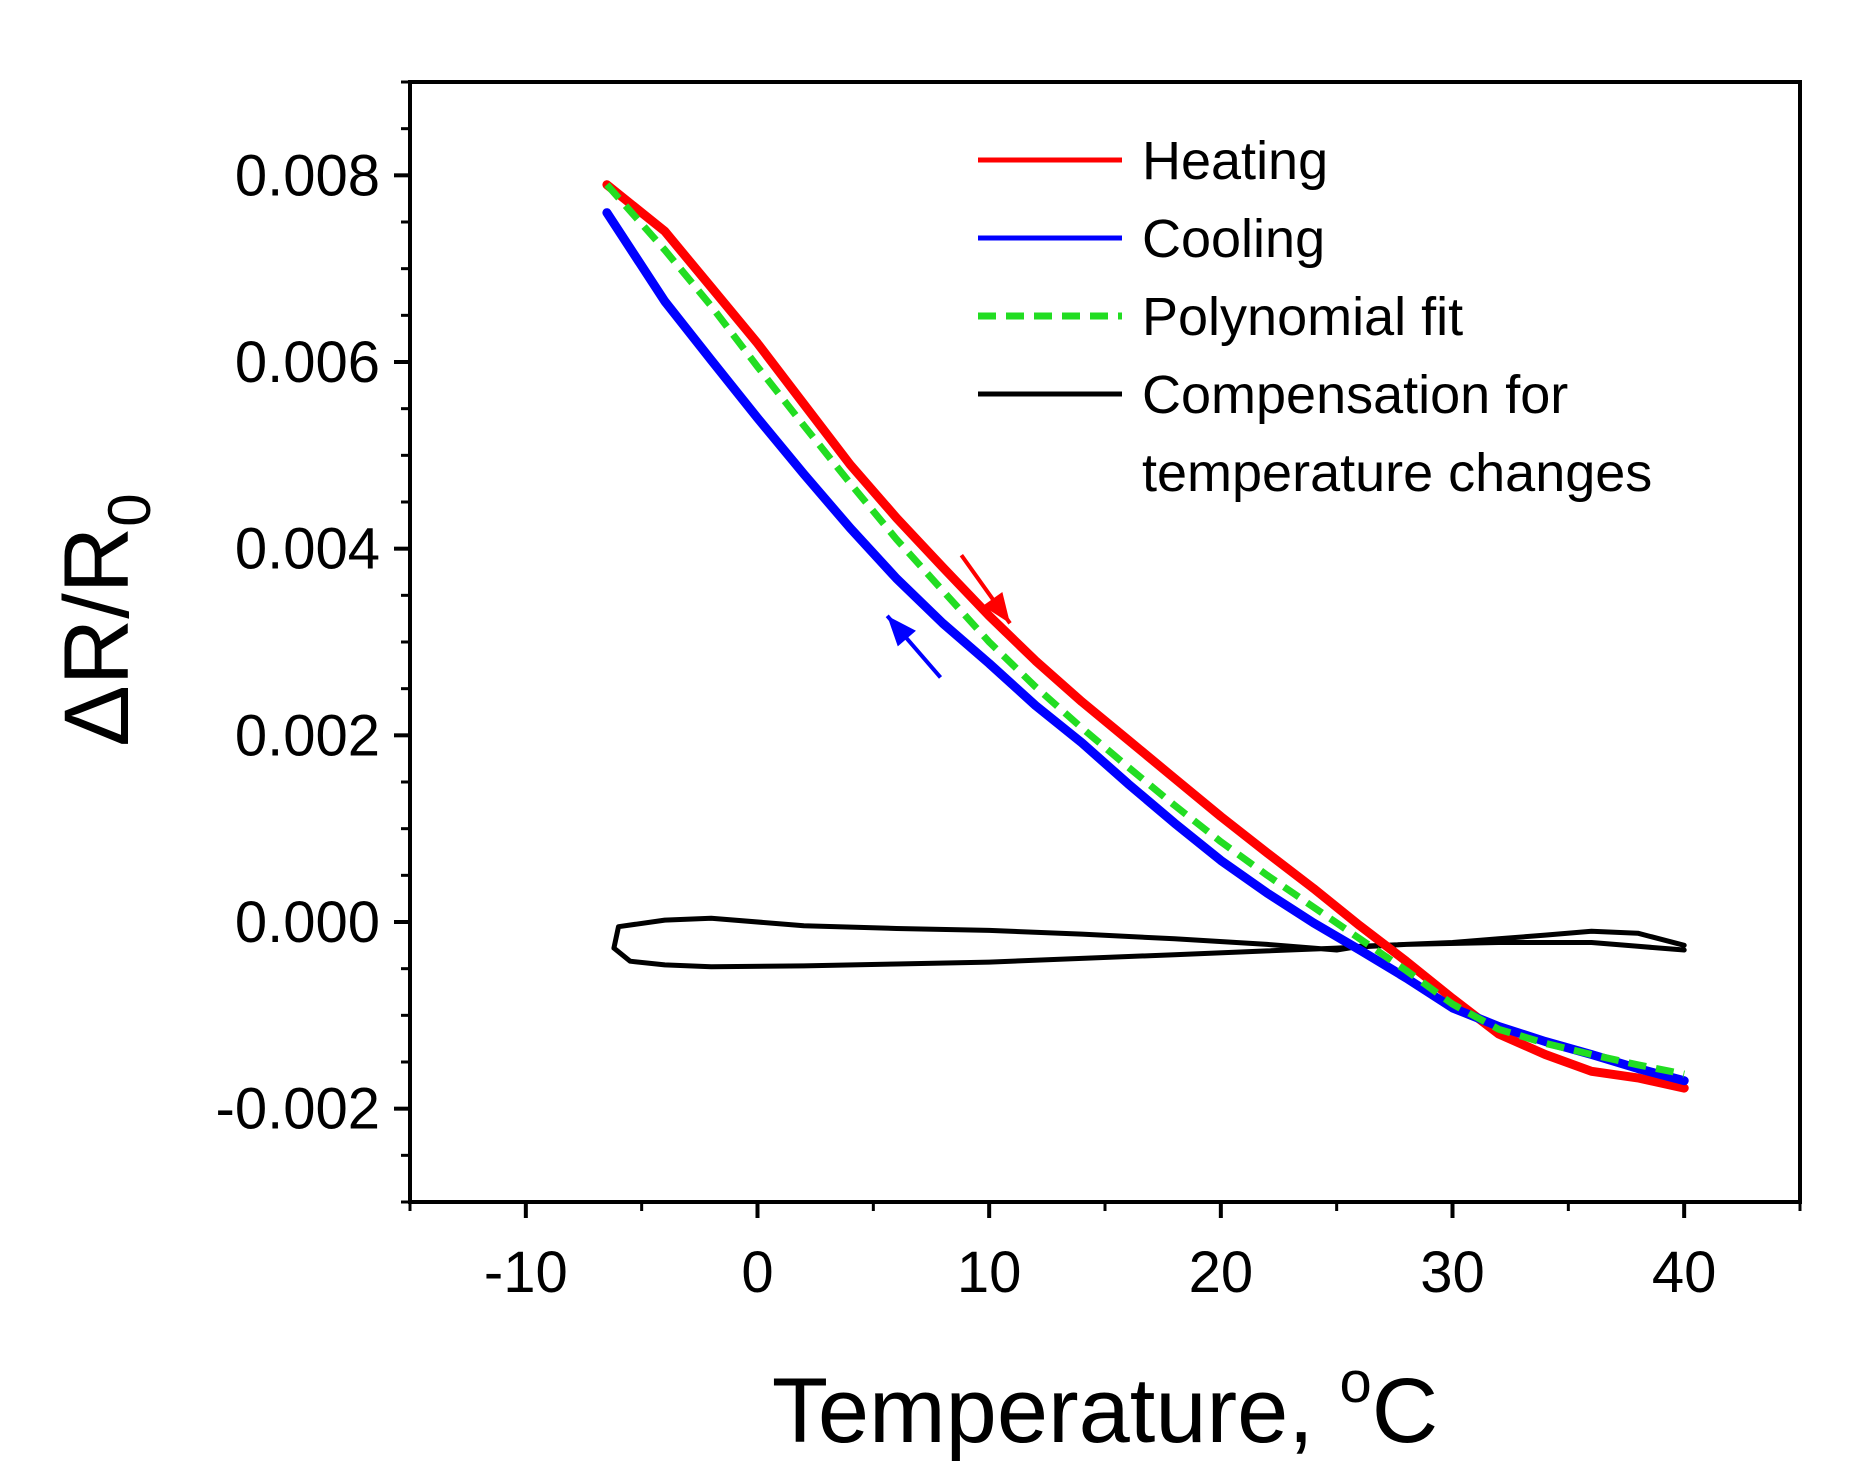  Describe the element at coordinates (948, 616) in the screenshot. I see `annotation-layer` at that location.